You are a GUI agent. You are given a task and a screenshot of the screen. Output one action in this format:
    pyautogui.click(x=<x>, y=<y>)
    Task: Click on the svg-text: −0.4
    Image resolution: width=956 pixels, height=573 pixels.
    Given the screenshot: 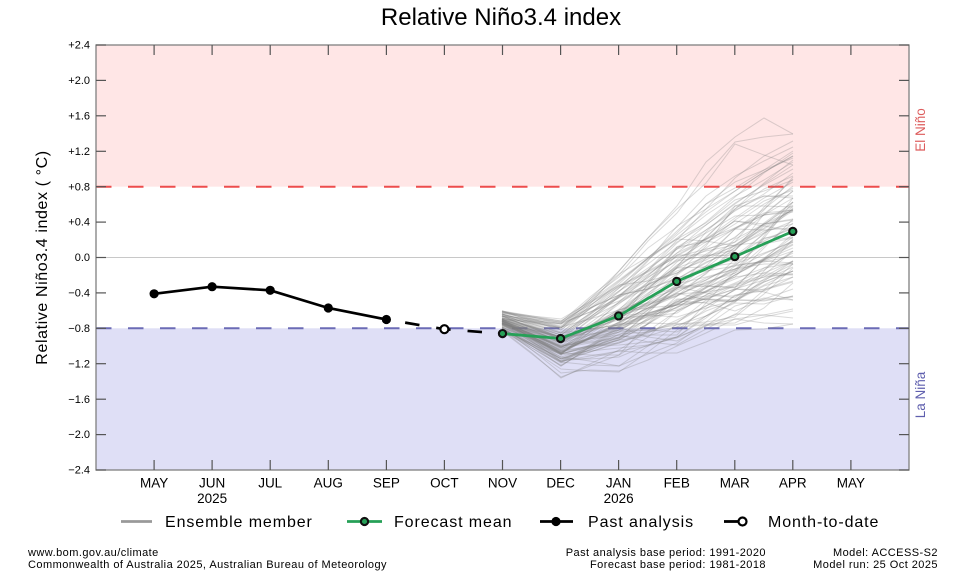 What is the action you would take?
    pyautogui.click(x=79, y=294)
    